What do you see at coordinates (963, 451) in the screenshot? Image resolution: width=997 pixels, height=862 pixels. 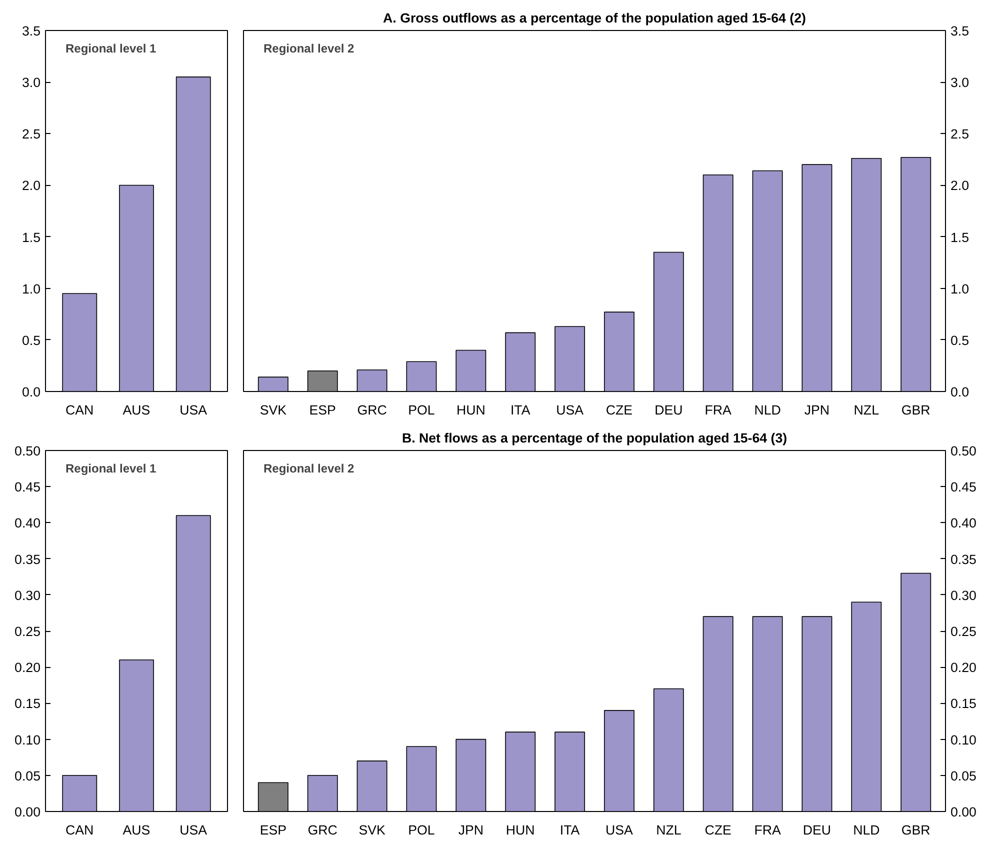 I see `y2-tick-label: 0.50` at bounding box center [963, 451].